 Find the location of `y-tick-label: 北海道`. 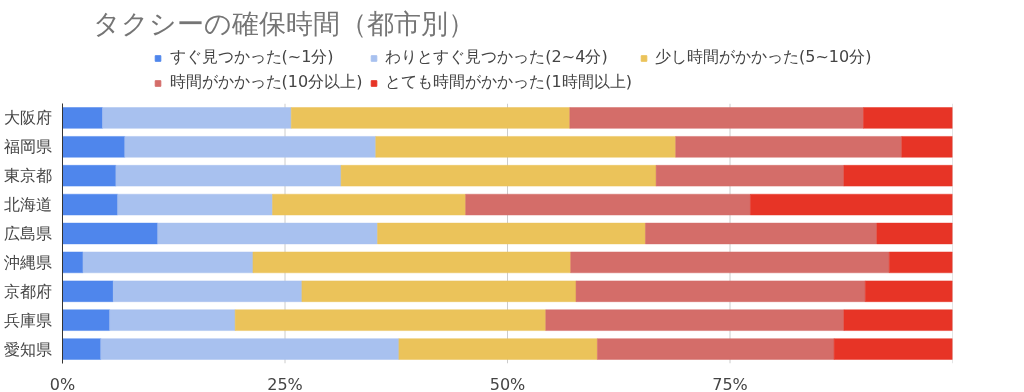

y-tick-label: 北海道 is located at coordinates (27, 205).